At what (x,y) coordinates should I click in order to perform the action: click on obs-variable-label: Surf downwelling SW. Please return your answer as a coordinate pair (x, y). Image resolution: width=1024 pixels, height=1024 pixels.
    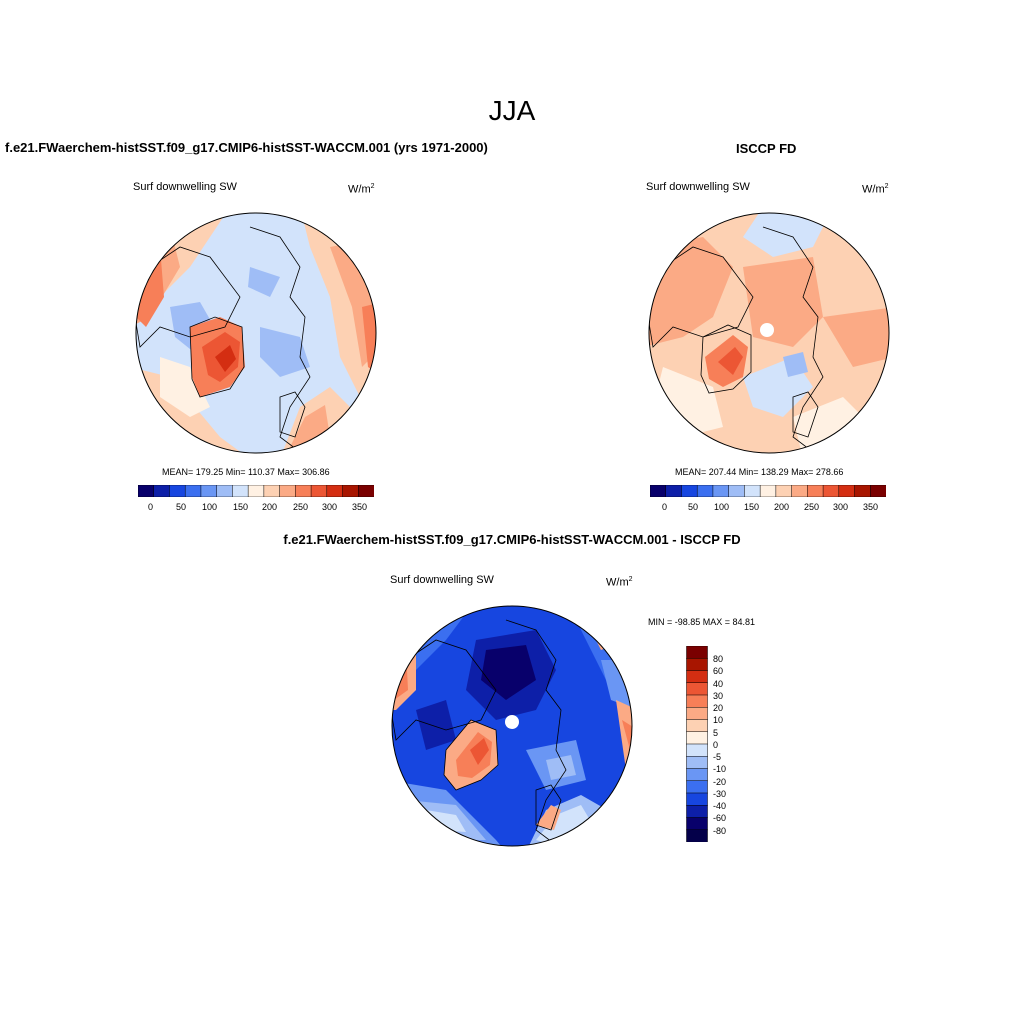
    Looking at the image, I should click on (698, 187).